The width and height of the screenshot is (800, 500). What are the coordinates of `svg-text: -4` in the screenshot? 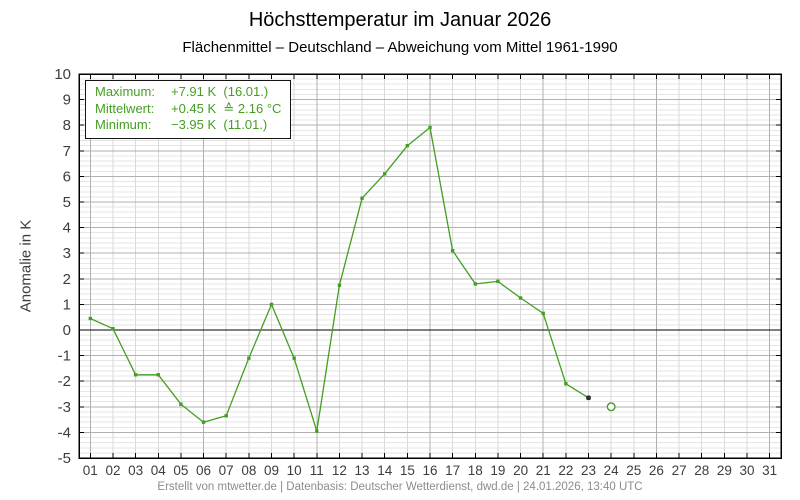 It's located at (64, 432).